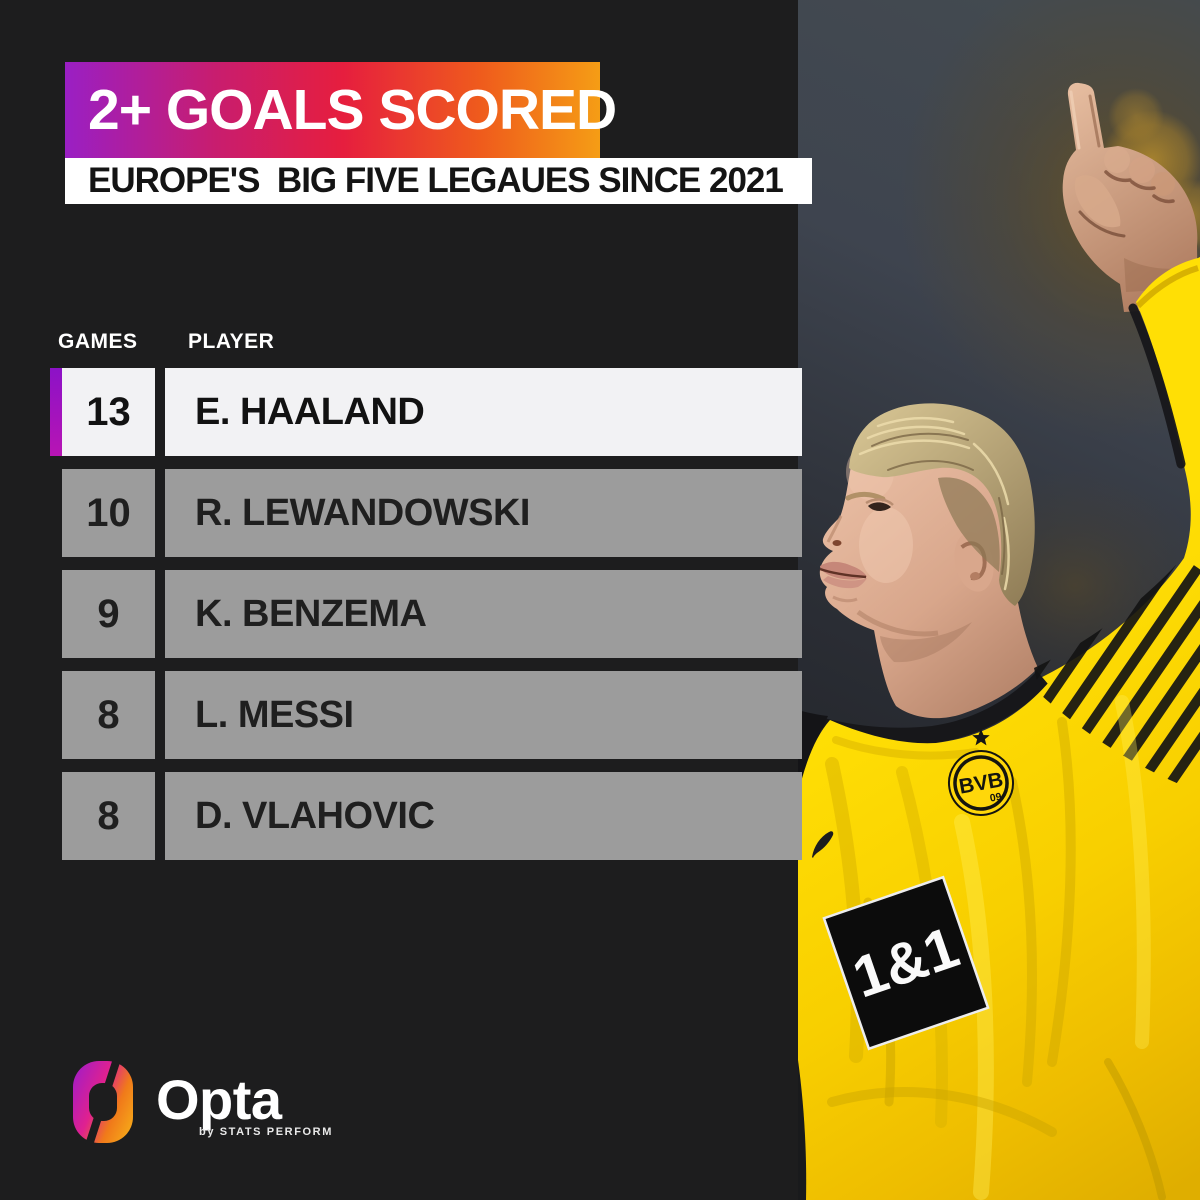 This screenshot has width=1200, height=1200. Describe the element at coordinates (981, 783) in the screenshot. I see `bvb-crest: BVB 09` at that location.